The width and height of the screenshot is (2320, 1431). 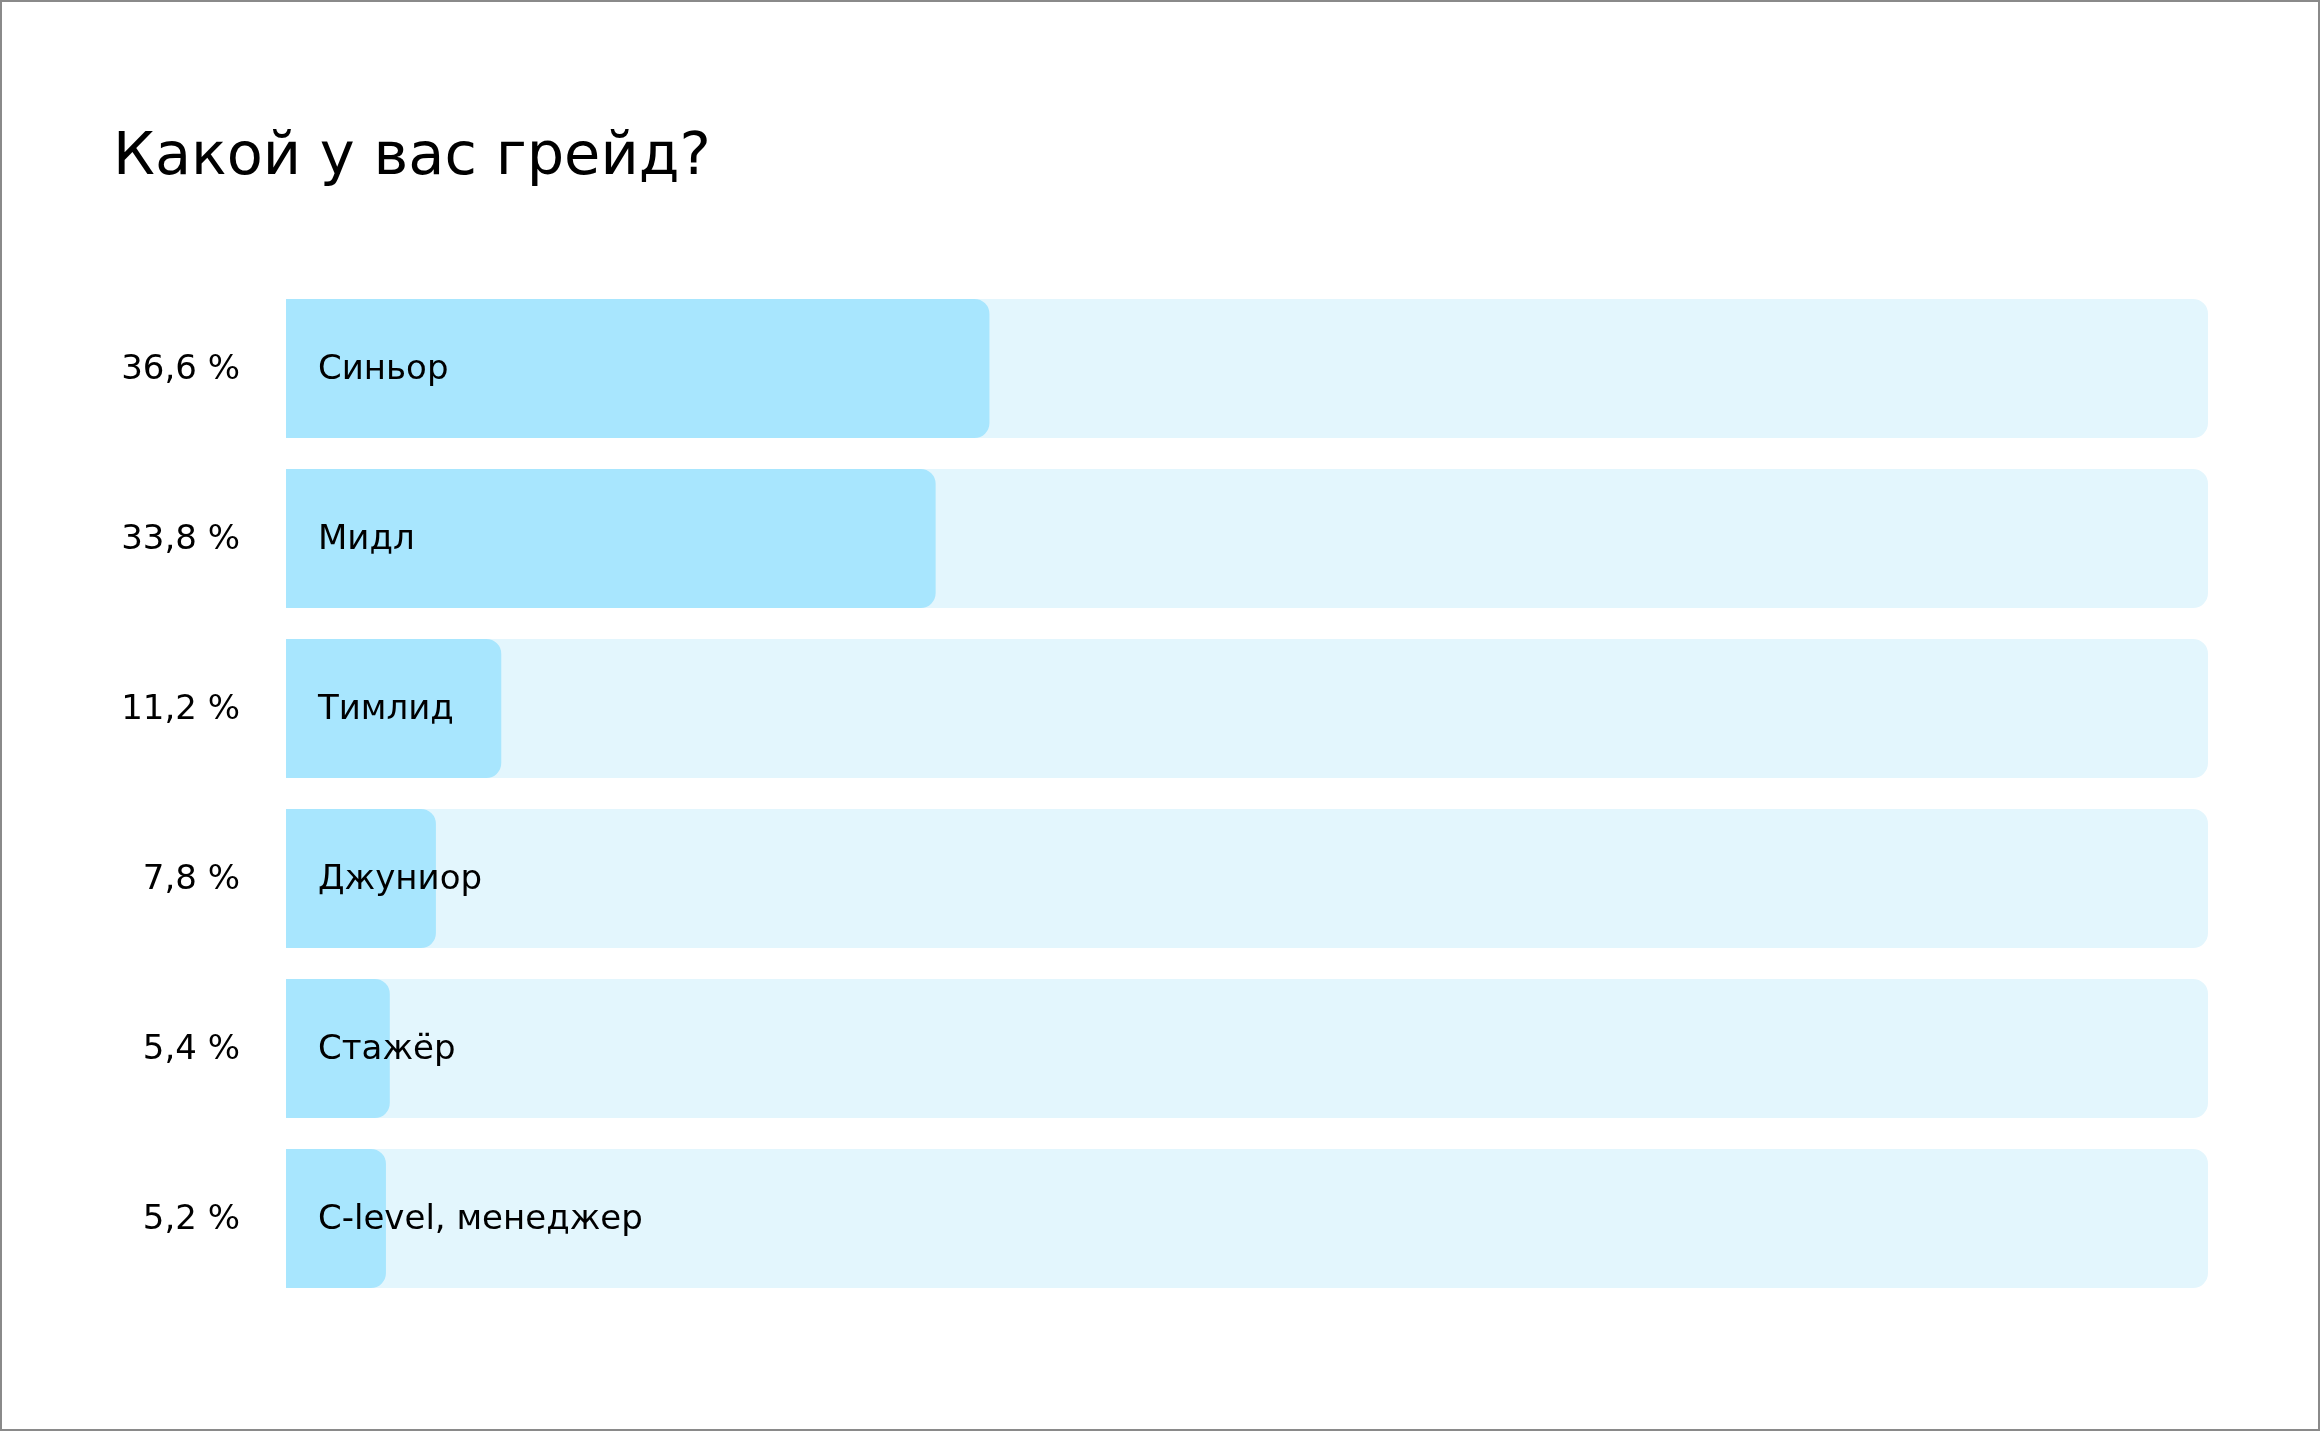 I want to click on data-label: 5,4 %, so click(x=191, y=1047).